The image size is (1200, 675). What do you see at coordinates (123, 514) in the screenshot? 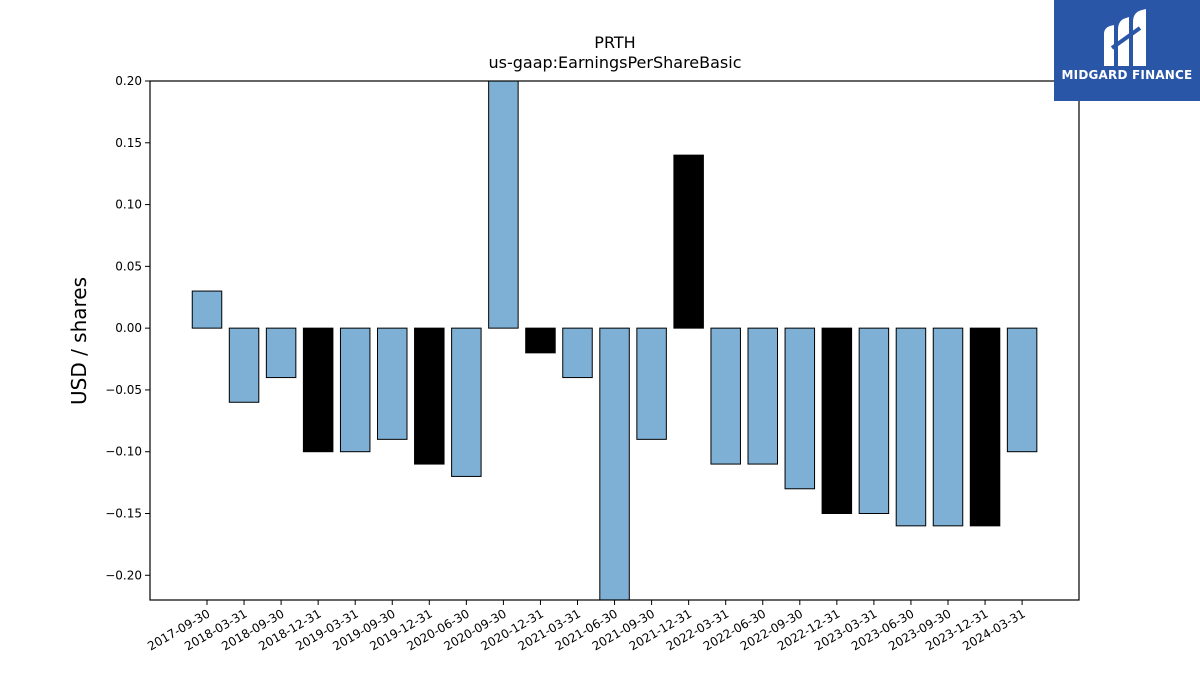
I see `y-tick-label: −0.15` at bounding box center [123, 514].